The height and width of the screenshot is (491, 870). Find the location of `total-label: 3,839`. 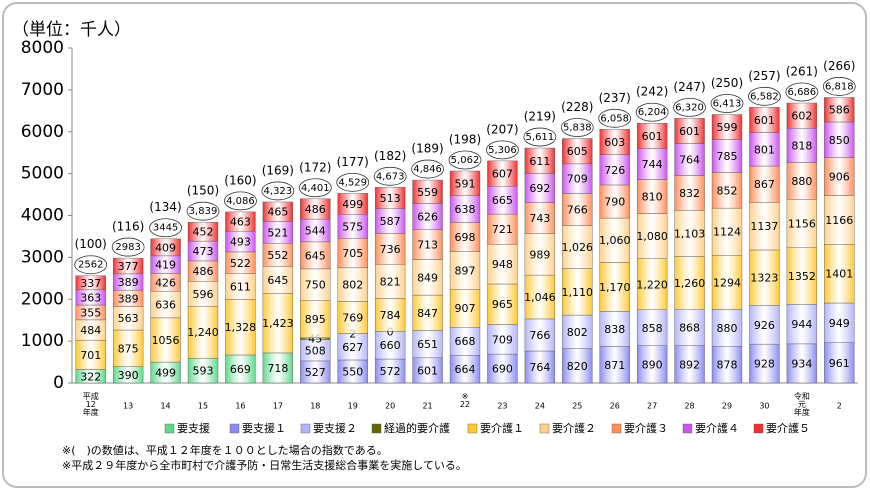

total-label: 3,839 is located at coordinates (203, 211).